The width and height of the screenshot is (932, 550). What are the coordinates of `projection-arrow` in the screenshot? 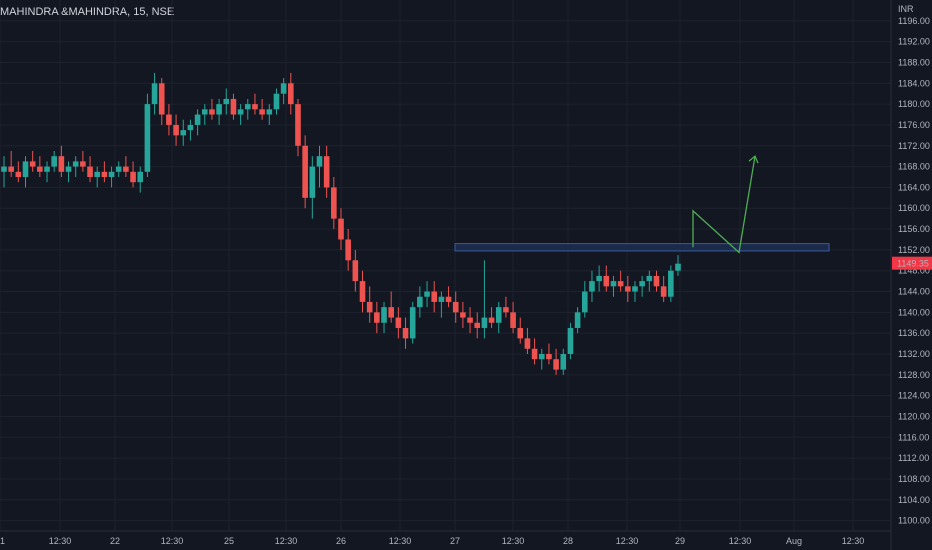 It's located at (724, 205).